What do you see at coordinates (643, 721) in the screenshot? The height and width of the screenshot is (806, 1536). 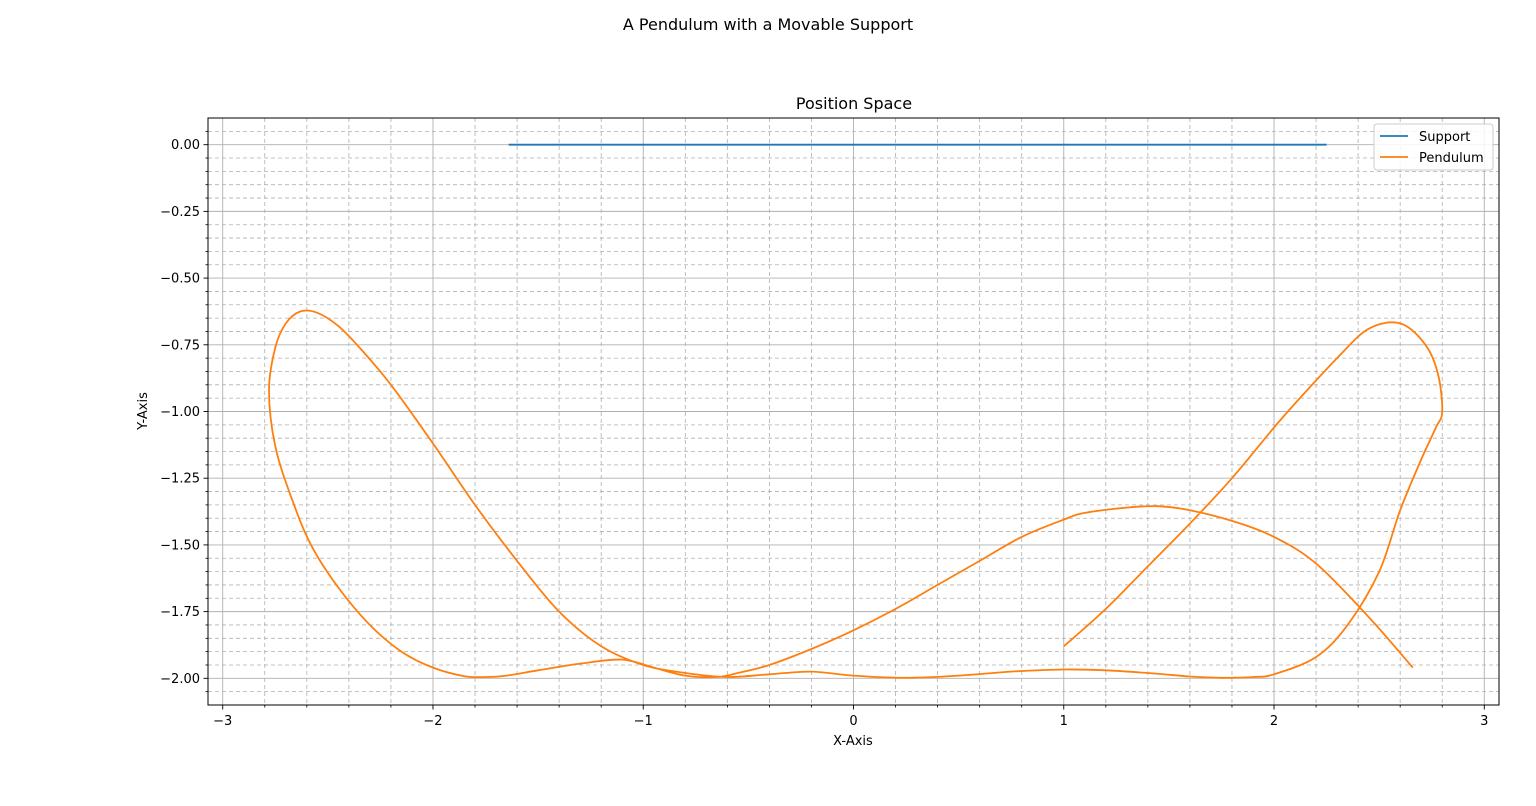 I see `x-tick-label: −1` at bounding box center [643, 721].